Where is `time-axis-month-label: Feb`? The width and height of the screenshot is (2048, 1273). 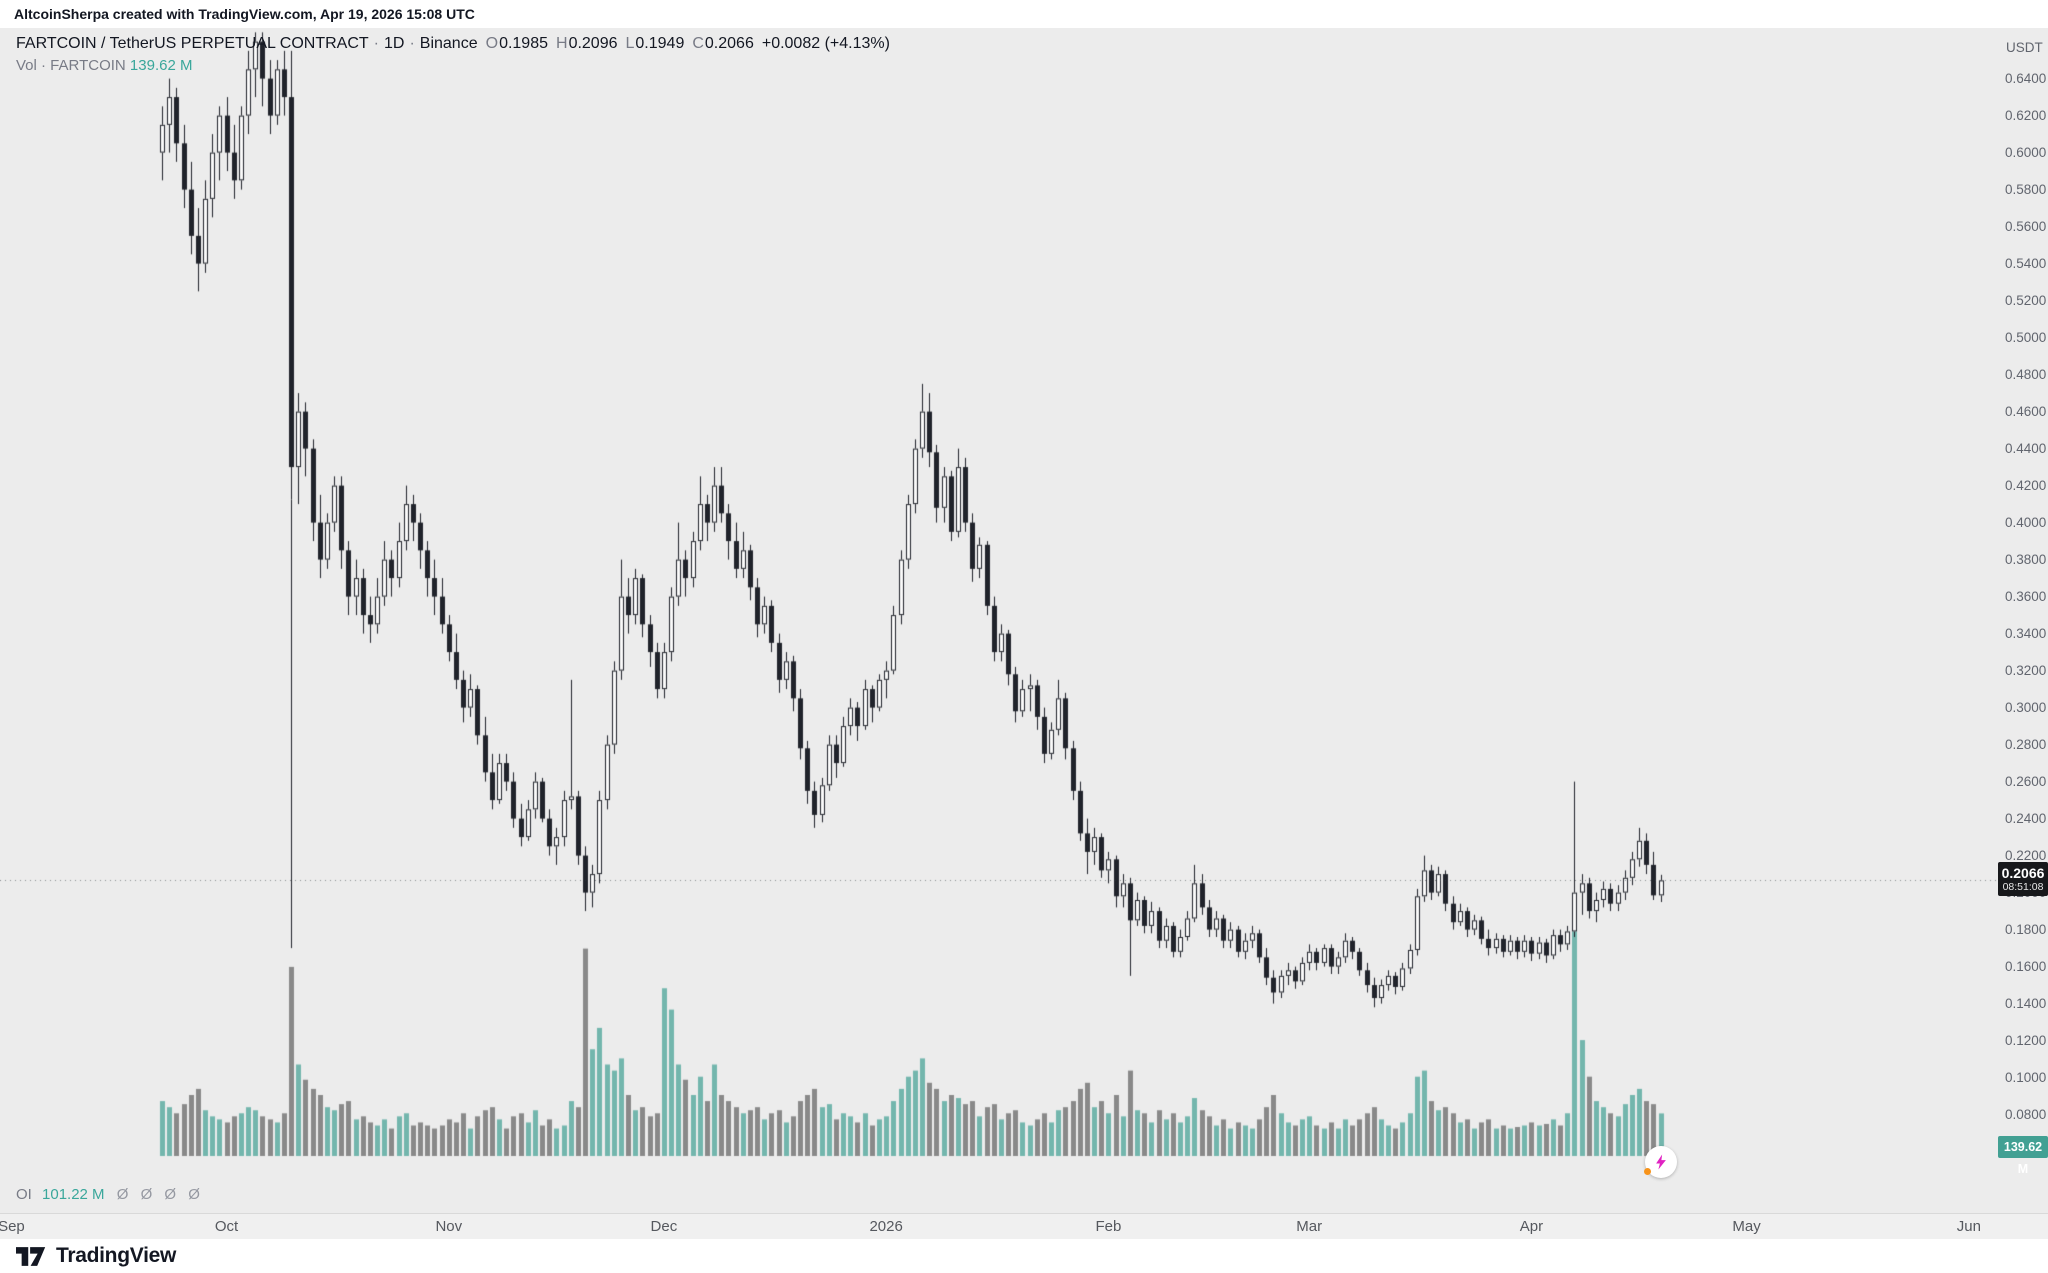 time-axis-month-label: Feb is located at coordinates (1108, 1226).